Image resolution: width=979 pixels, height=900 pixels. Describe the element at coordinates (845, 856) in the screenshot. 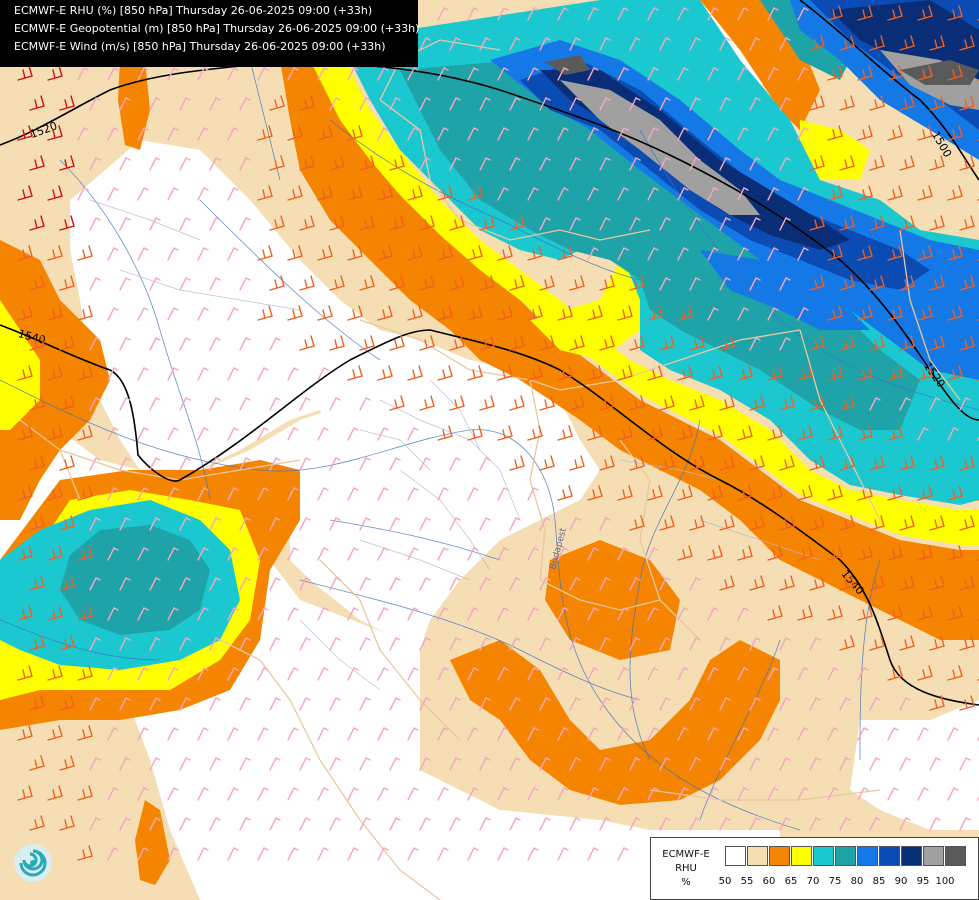

I see `legend-swatch` at that location.